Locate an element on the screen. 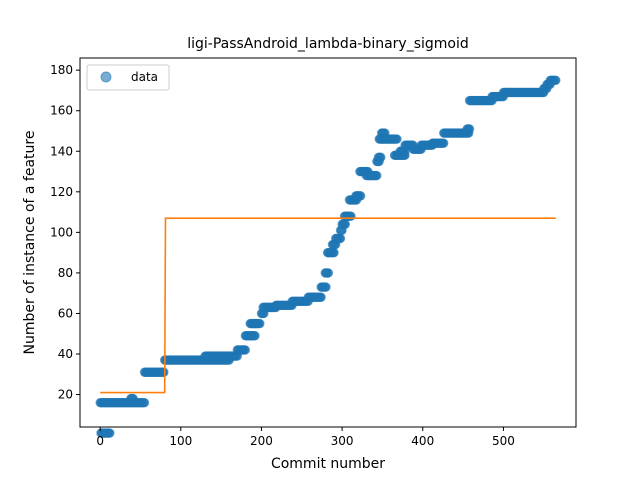  legend-label: data is located at coordinates (144, 77).